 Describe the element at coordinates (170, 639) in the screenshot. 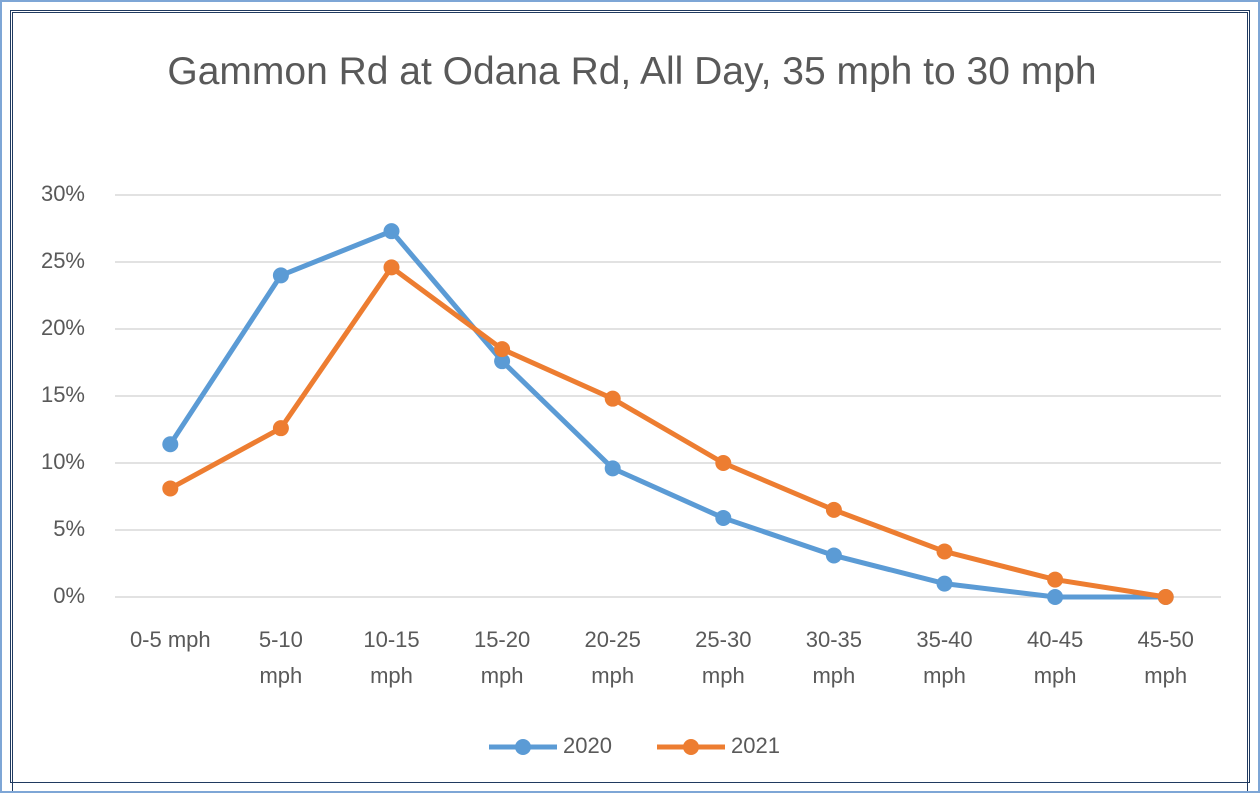

I see `x-tick-label: 0-5 mph` at that location.